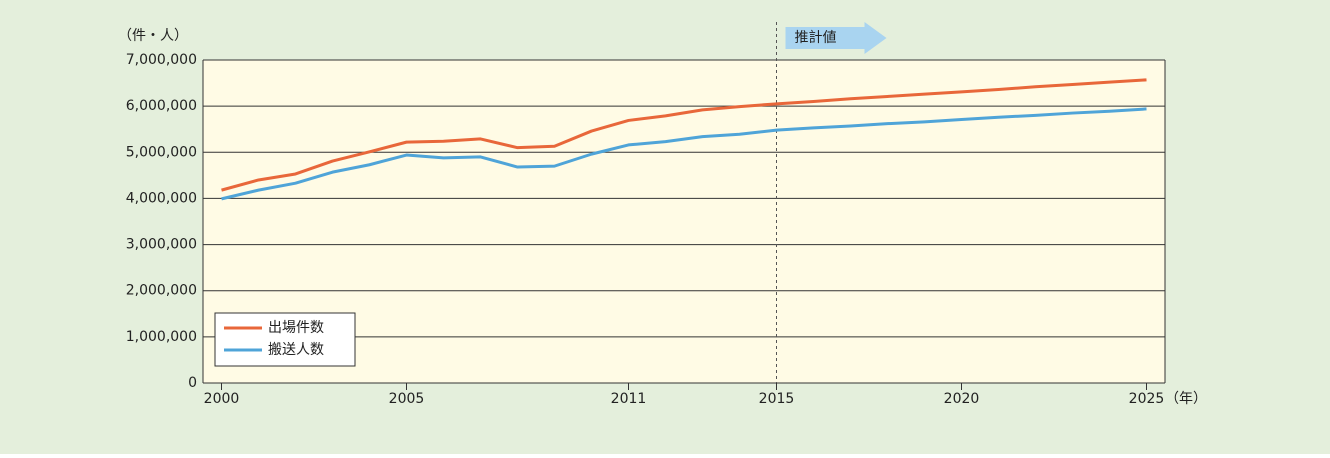 Image resolution: width=1330 pixels, height=458 pixels. What do you see at coordinates (161, 337) in the screenshot?
I see `y-tick-label: 1,000,000` at bounding box center [161, 337].